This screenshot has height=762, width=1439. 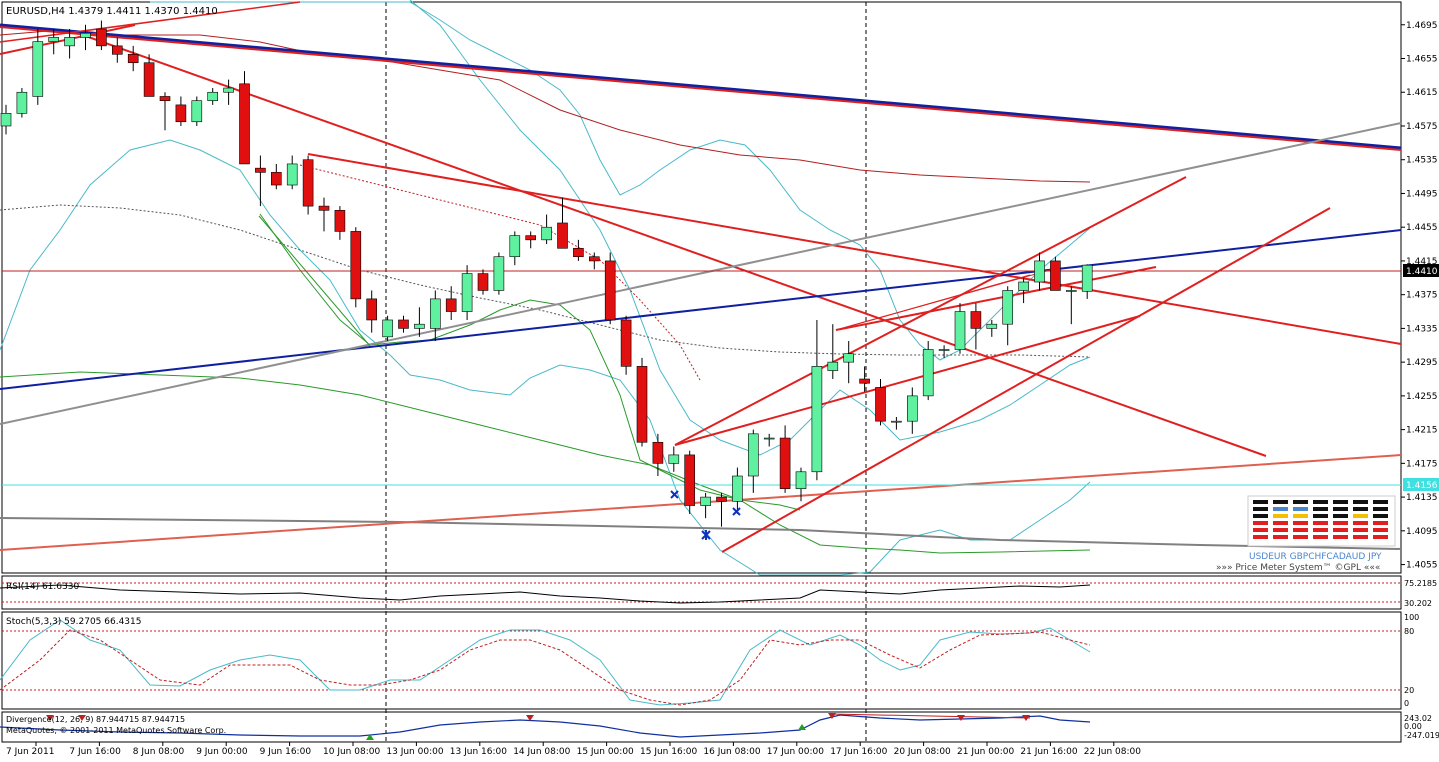 What do you see at coordinates (222, 752) in the screenshot?
I see `time-tick-label: 9 Jun 00:00` at bounding box center [222, 752].